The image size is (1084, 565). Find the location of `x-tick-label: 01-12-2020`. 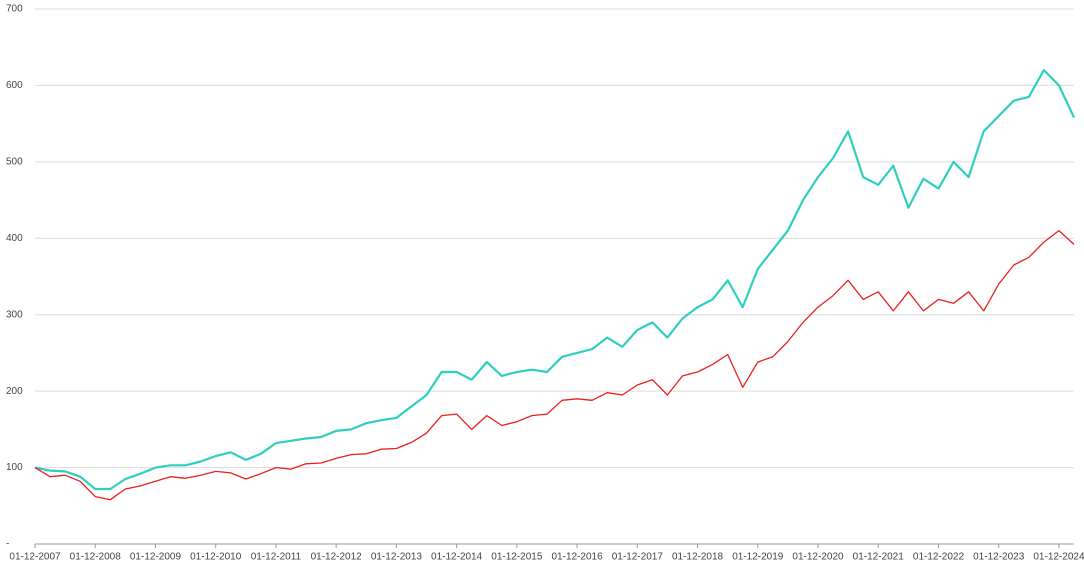

x-tick-label: 01-12-2020 is located at coordinates (818, 557).